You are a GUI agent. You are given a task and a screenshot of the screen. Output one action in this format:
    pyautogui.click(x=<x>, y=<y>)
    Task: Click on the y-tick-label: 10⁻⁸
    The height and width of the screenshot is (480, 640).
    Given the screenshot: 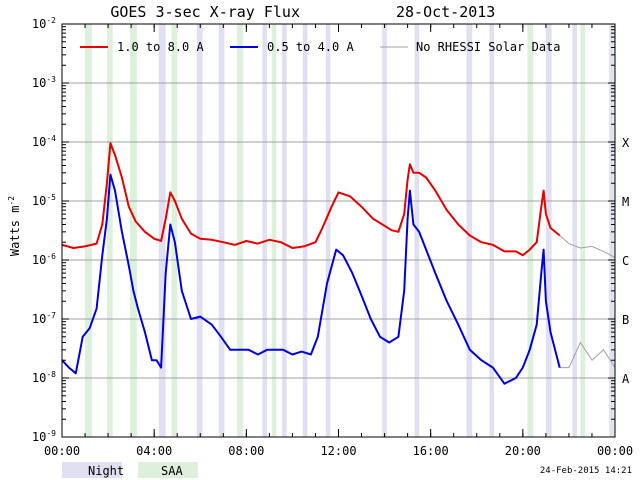 What is the action you would take?
    pyautogui.click(x=44, y=377)
    